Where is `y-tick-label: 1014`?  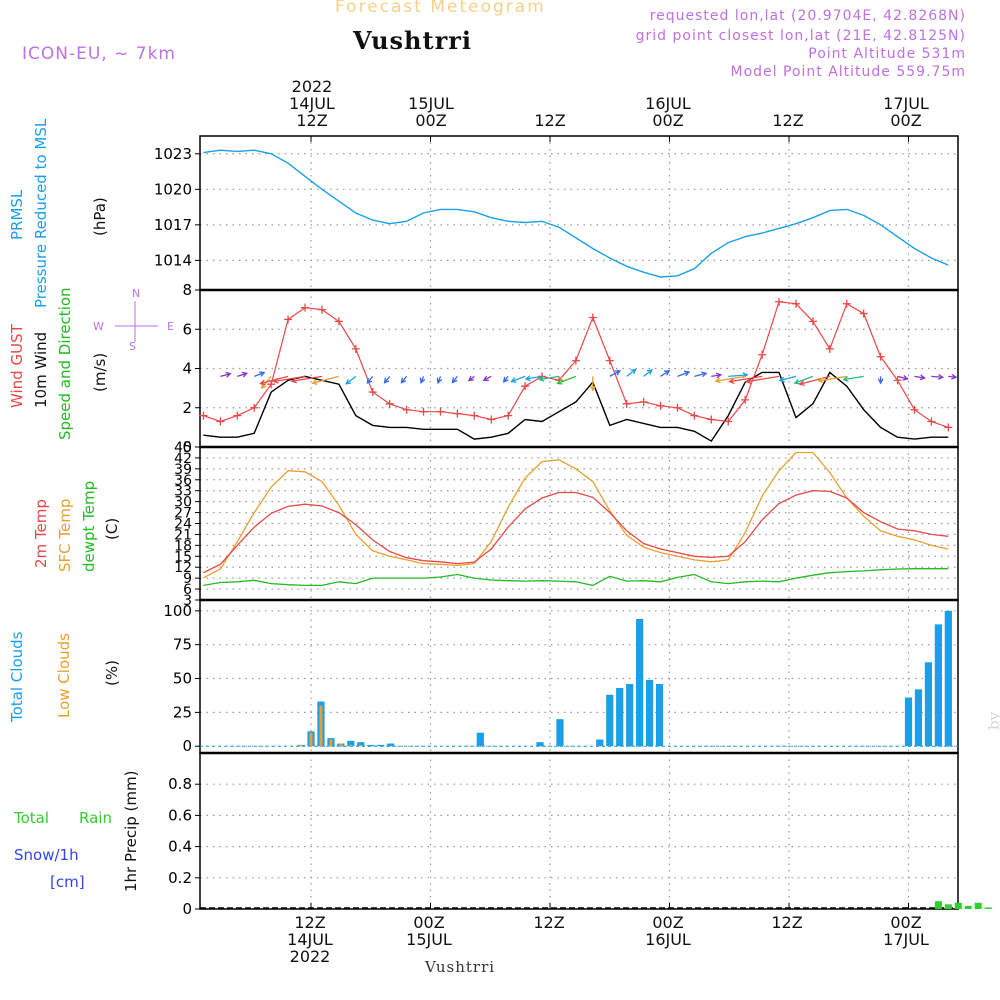
y-tick-label: 1014 is located at coordinates (173, 260).